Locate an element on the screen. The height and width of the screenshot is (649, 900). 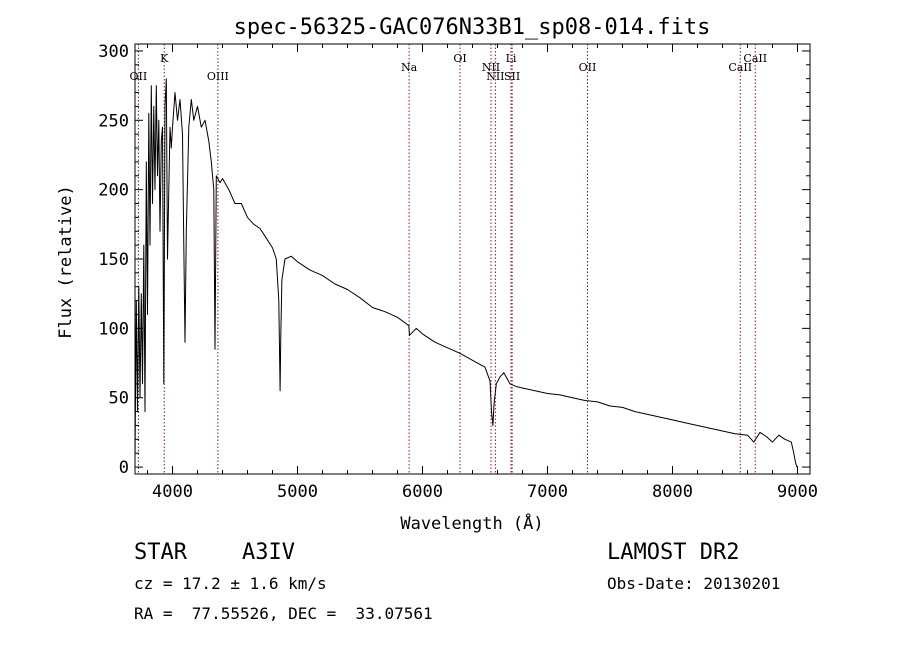
spectral-subclass: A3IV is located at coordinates (268, 552).